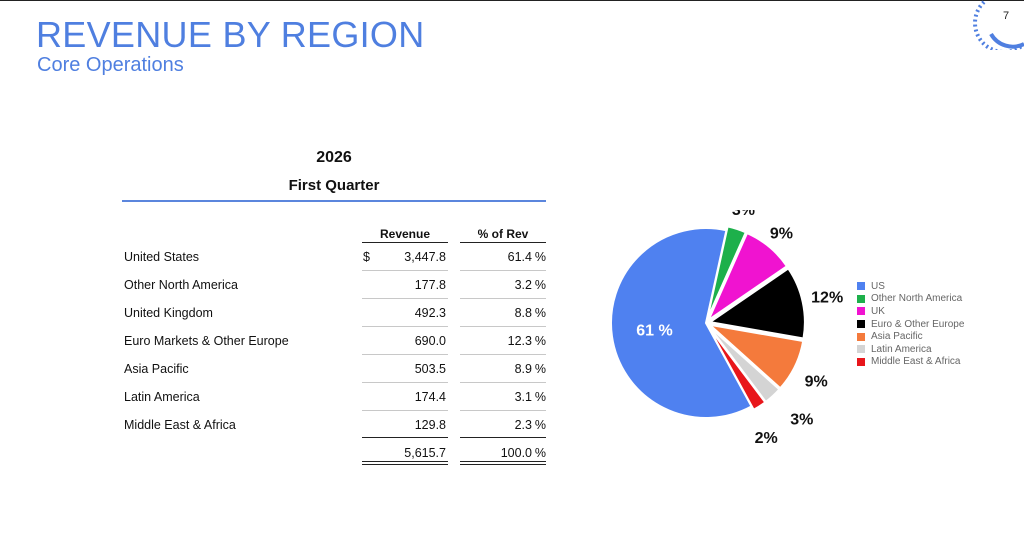  Describe the element at coordinates (334, 201) in the screenshot. I see `period-underline` at that location.